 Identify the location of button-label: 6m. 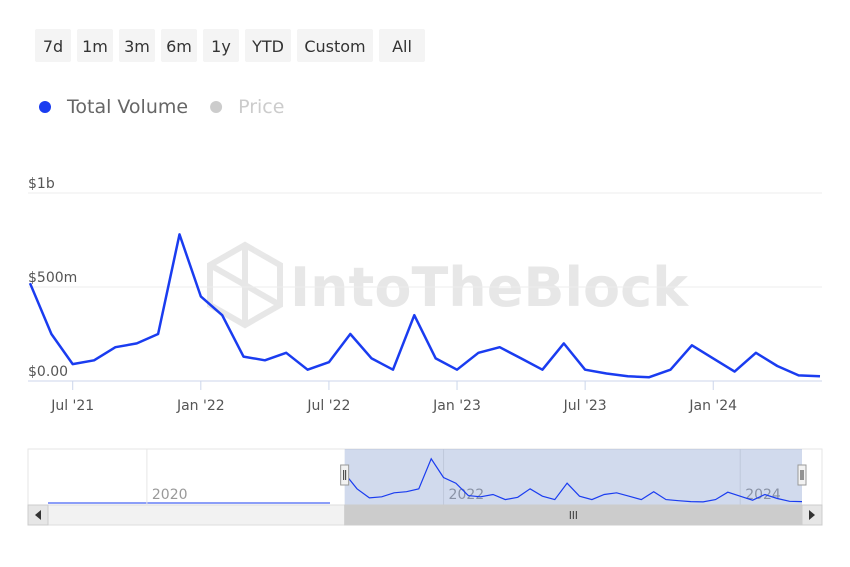
(179, 46).